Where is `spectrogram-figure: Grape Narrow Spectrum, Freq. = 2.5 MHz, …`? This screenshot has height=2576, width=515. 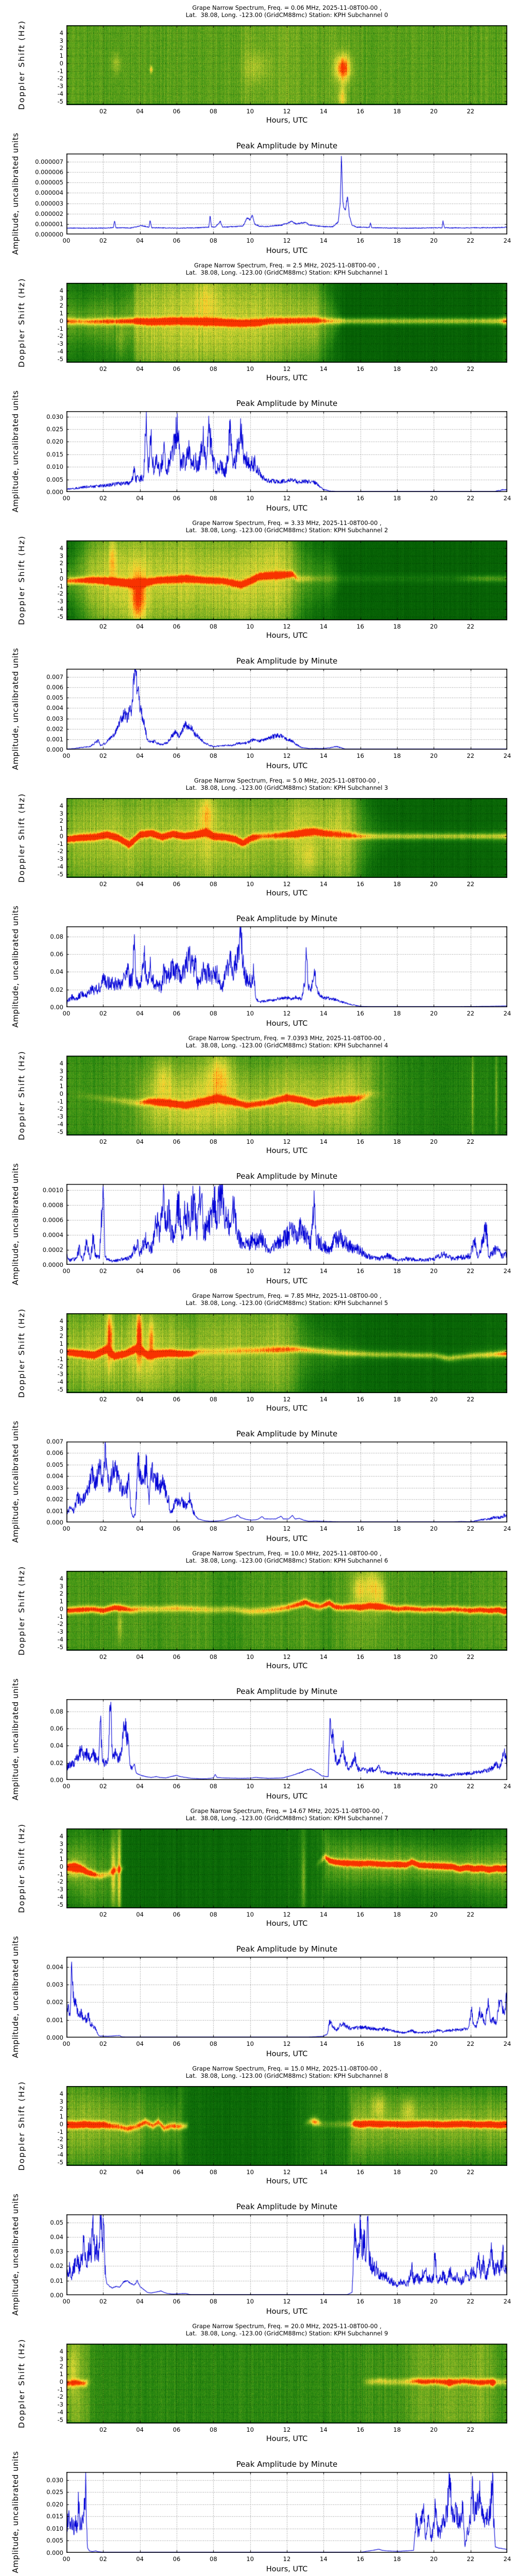 spectrogram-figure: Grape Narrow Spectrum, Freq. = 2.5 MHz, … is located at coordinates (257, 322).